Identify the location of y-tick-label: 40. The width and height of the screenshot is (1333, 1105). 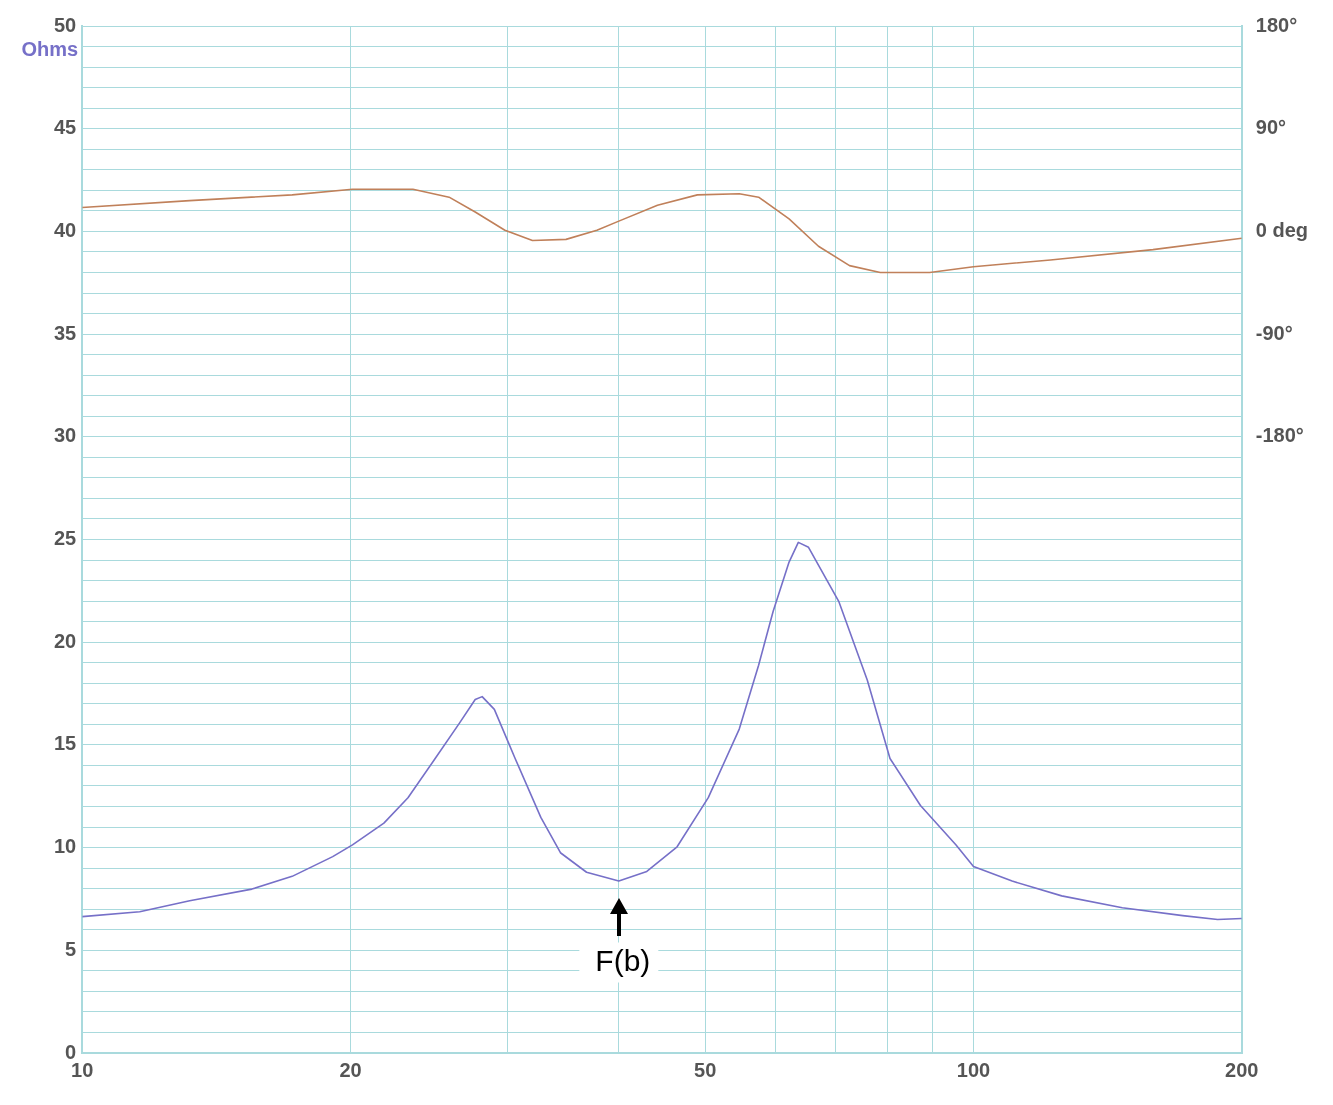
(65, 229).